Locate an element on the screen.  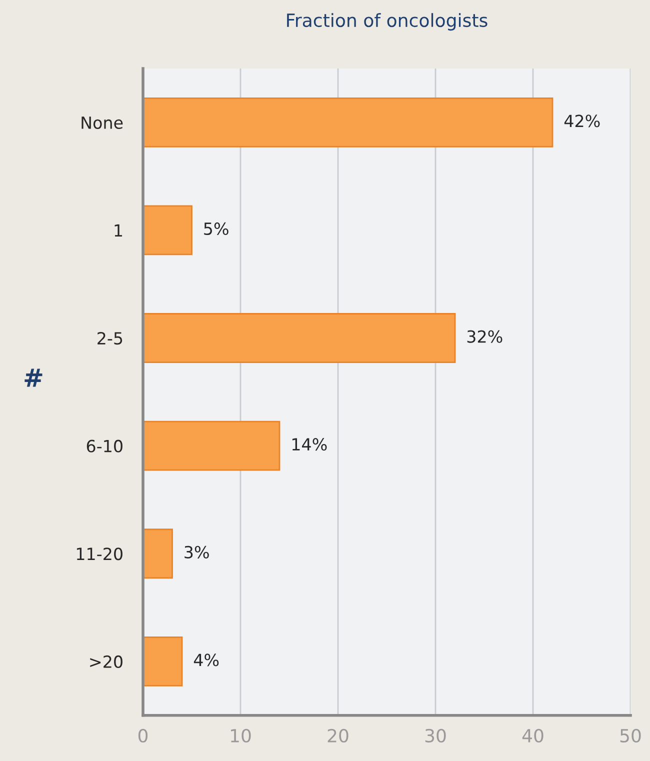
y-tick-label: 1 is located at coordinates (118, 230).